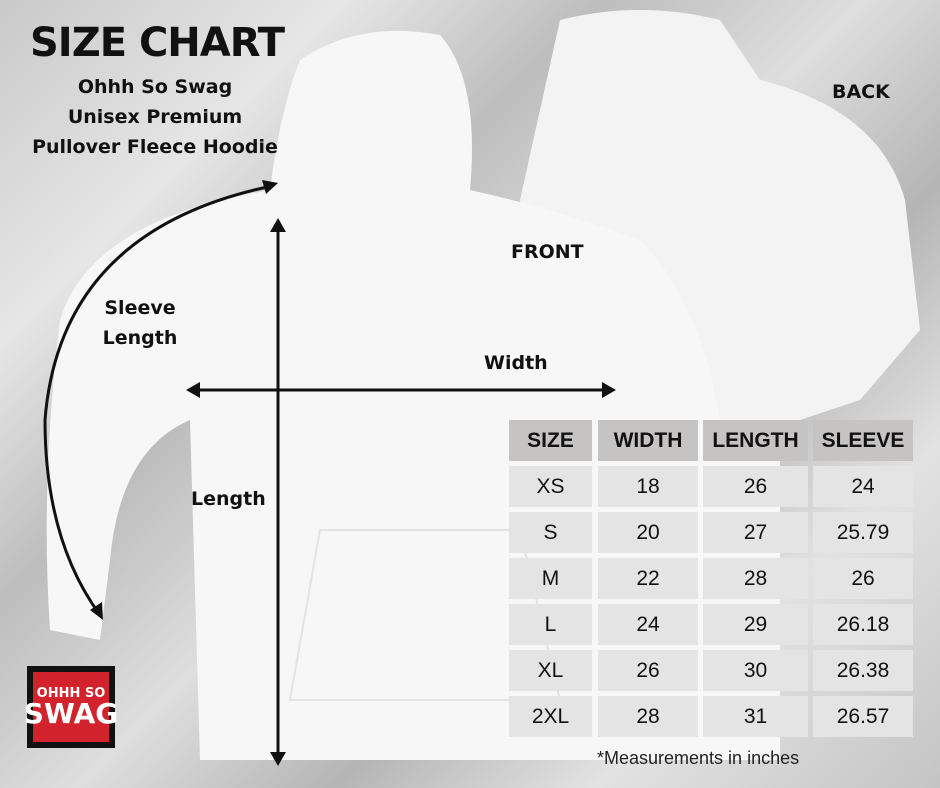 The image size is (940, 788). What do you see at coordinates (648, 578) in the screenshot?
I see `table-cell: 22` at bounding box center [648, 578].